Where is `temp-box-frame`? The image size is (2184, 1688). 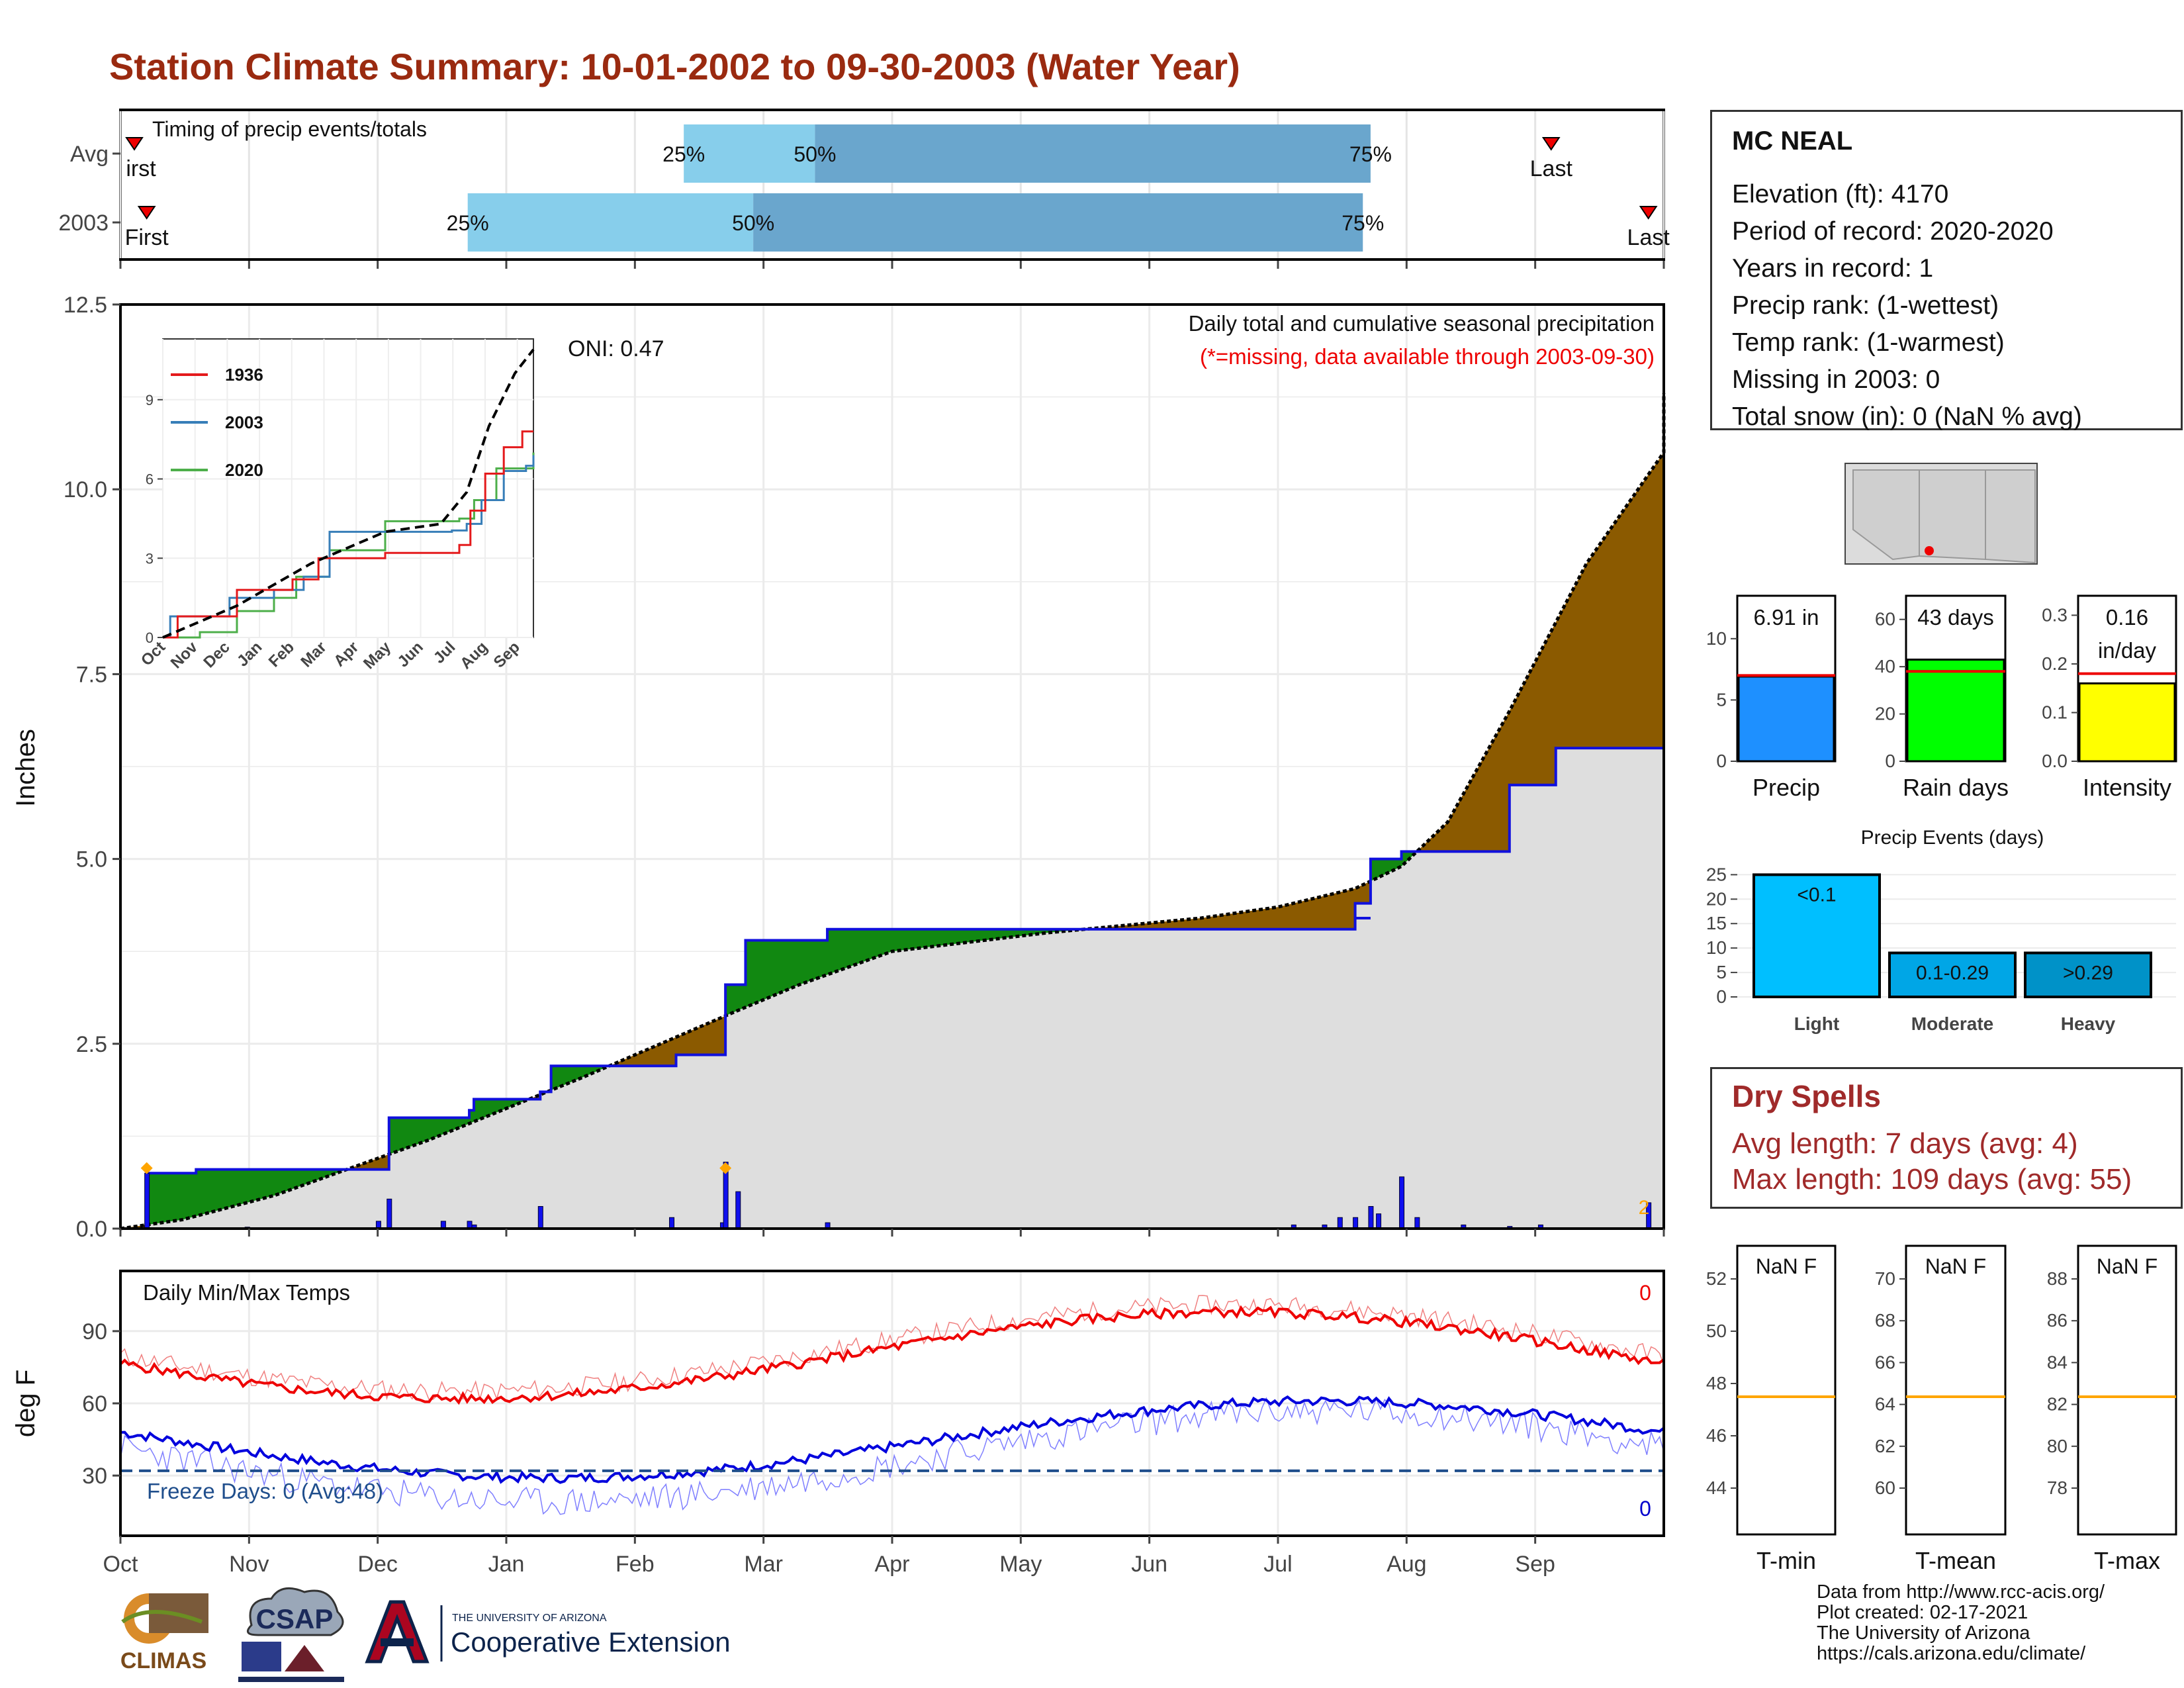 temp-box-frame is located at coordinates (1956, 1390).